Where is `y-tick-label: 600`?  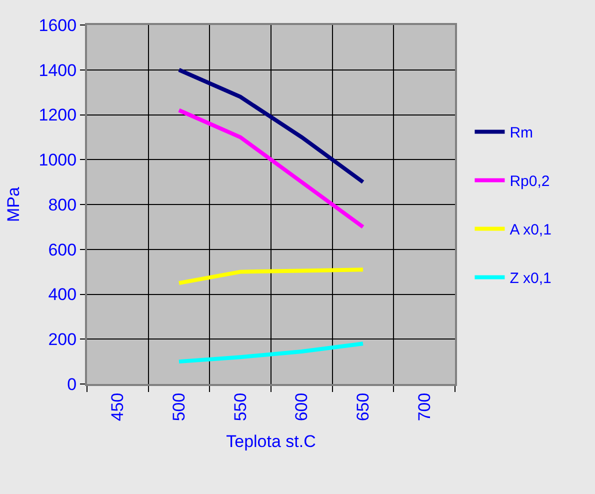
y-tick-label: 600 is located at coordinates (62, 250).